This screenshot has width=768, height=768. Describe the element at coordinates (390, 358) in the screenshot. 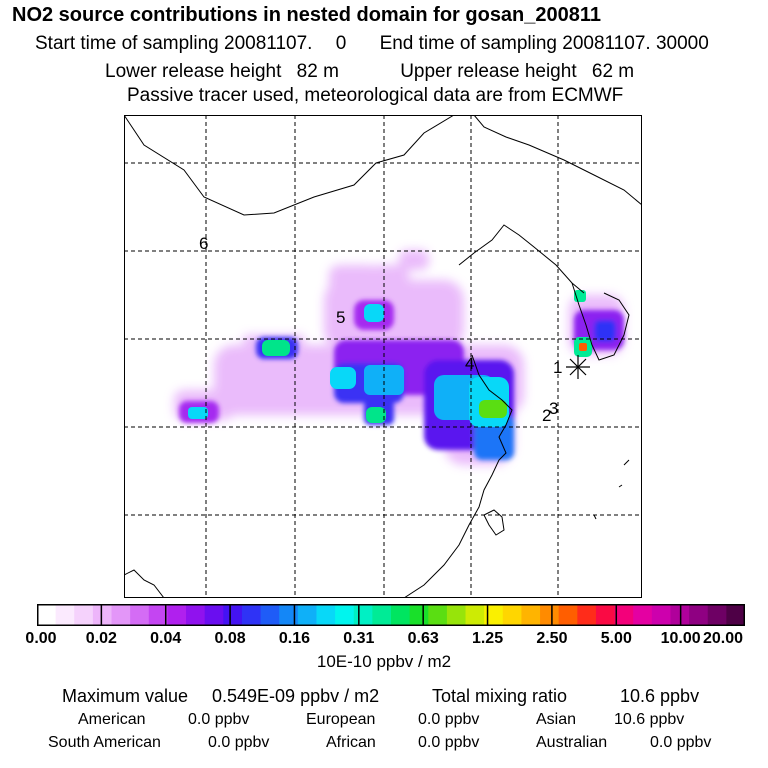

I see `plume-core` at that location.